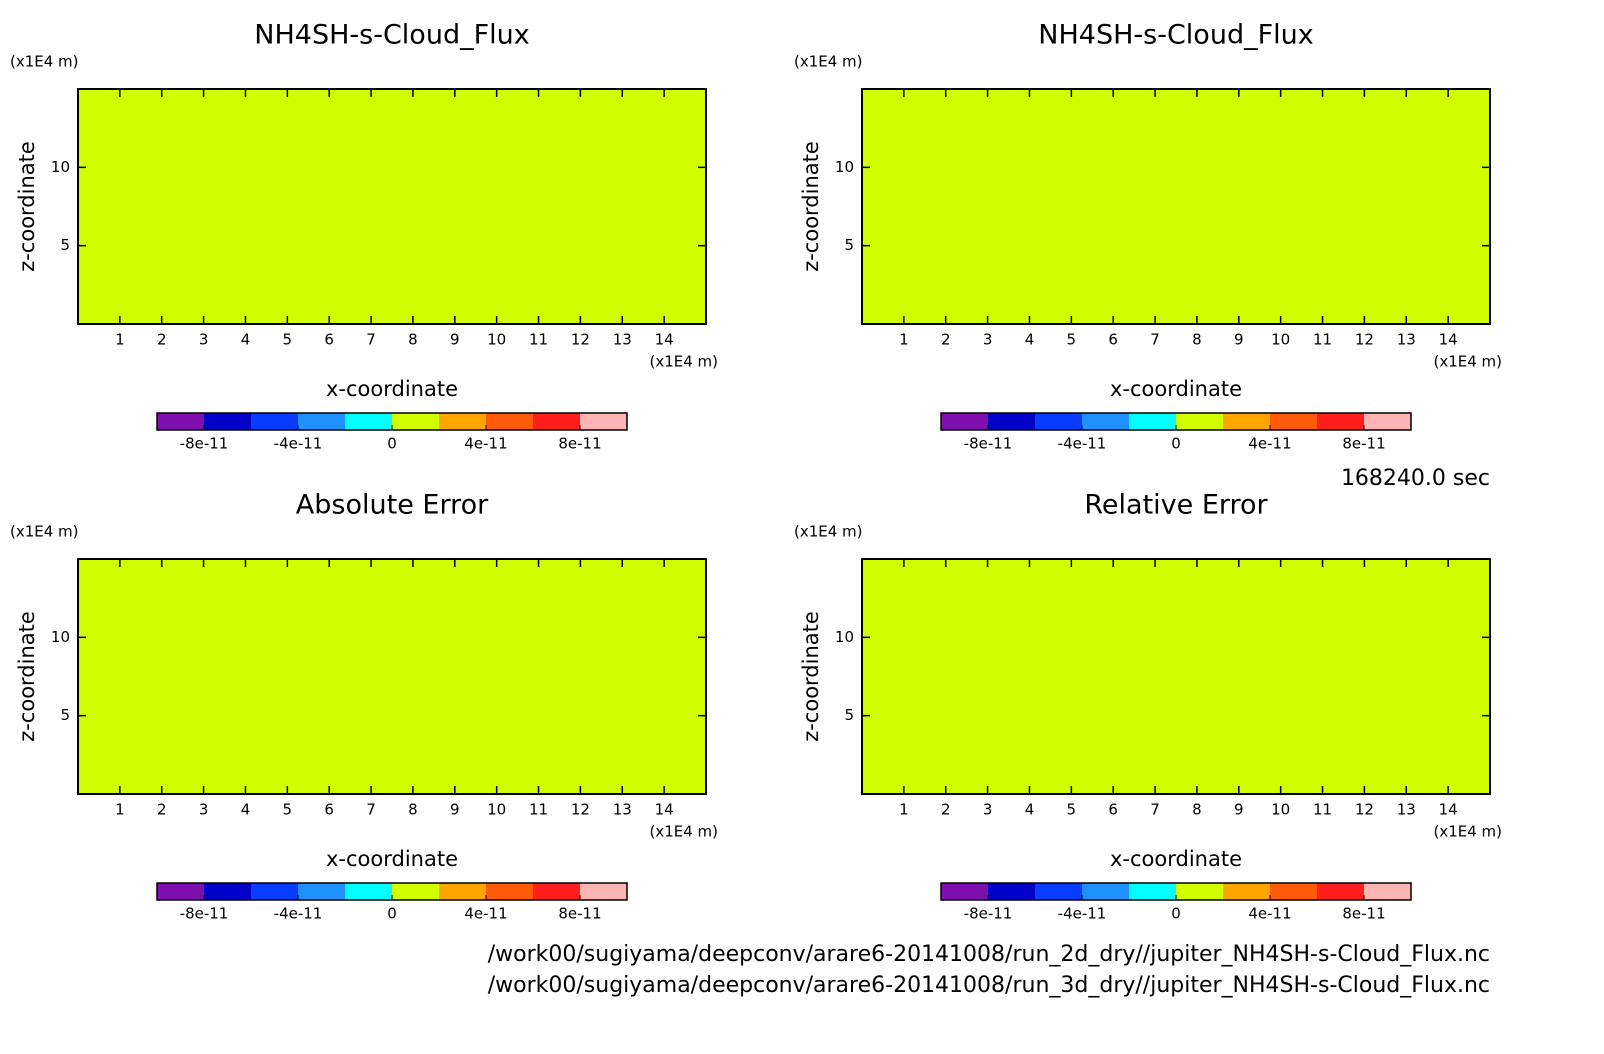 This screenshot has width=1604, height=1054. Describe the element at coordinates (1176, 505) in the screenshot. I see `chart-title: Relative Error` at that location.